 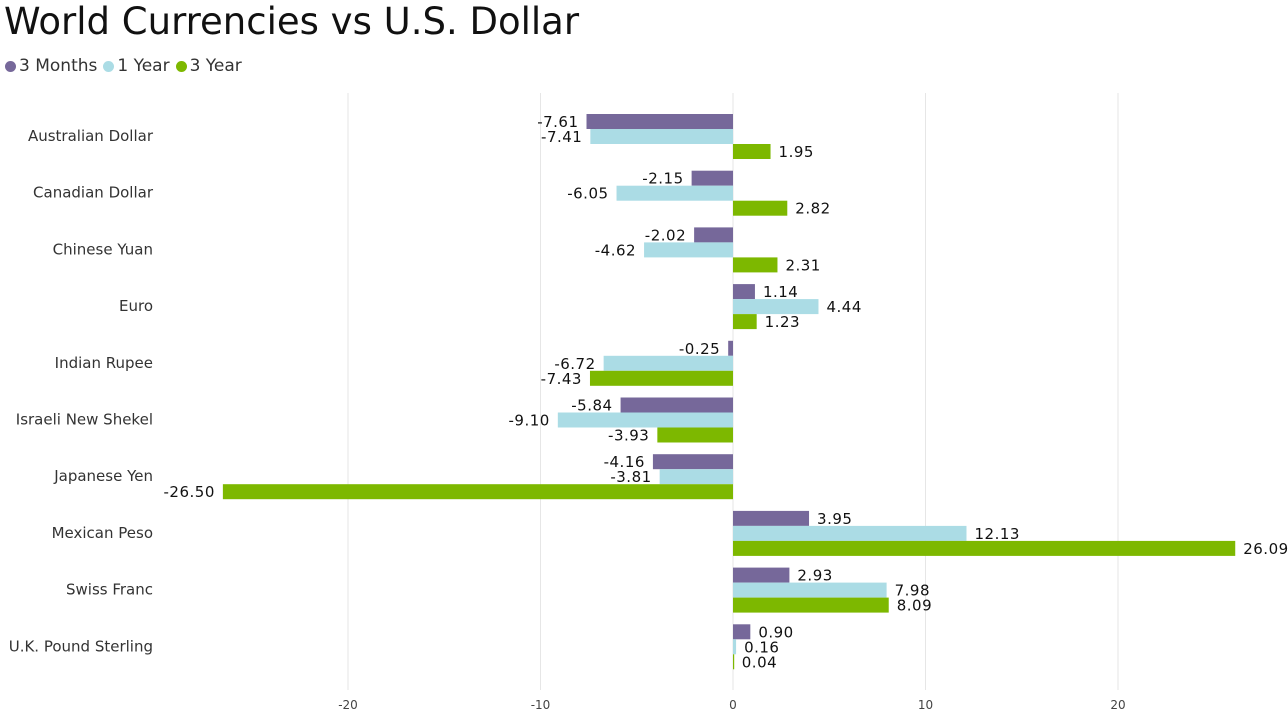 I want to click on data-label: -9.10, so click(x=529, y=421).